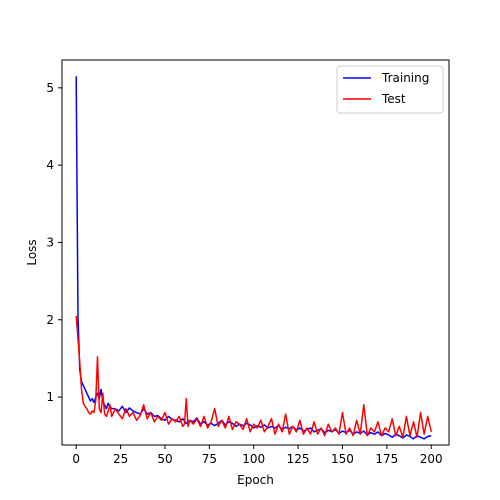  Describe the element at coordinates (255, 480) in the screenshot. I see `x-axis-label: Epoch` at that location.